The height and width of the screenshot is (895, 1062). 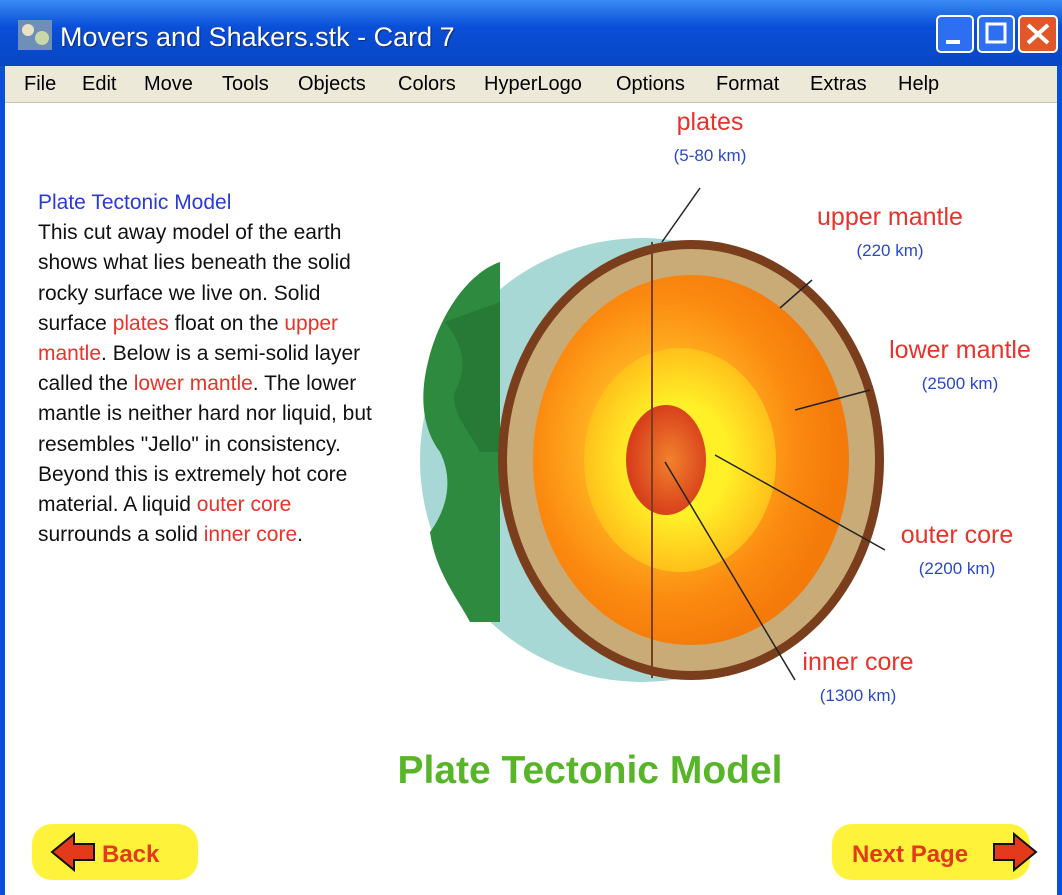 What do you see at coordinates (140, 323) in the screenshot?
I see `highlight-term: plates` at bounding box center [140, 323].